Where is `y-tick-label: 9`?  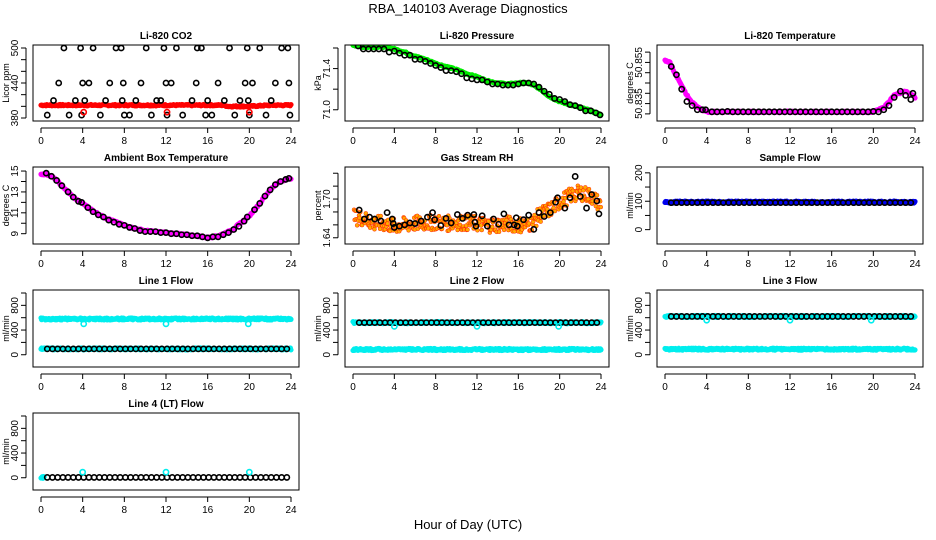
y-tick-label: 9 is located at coordinates (15, 233).